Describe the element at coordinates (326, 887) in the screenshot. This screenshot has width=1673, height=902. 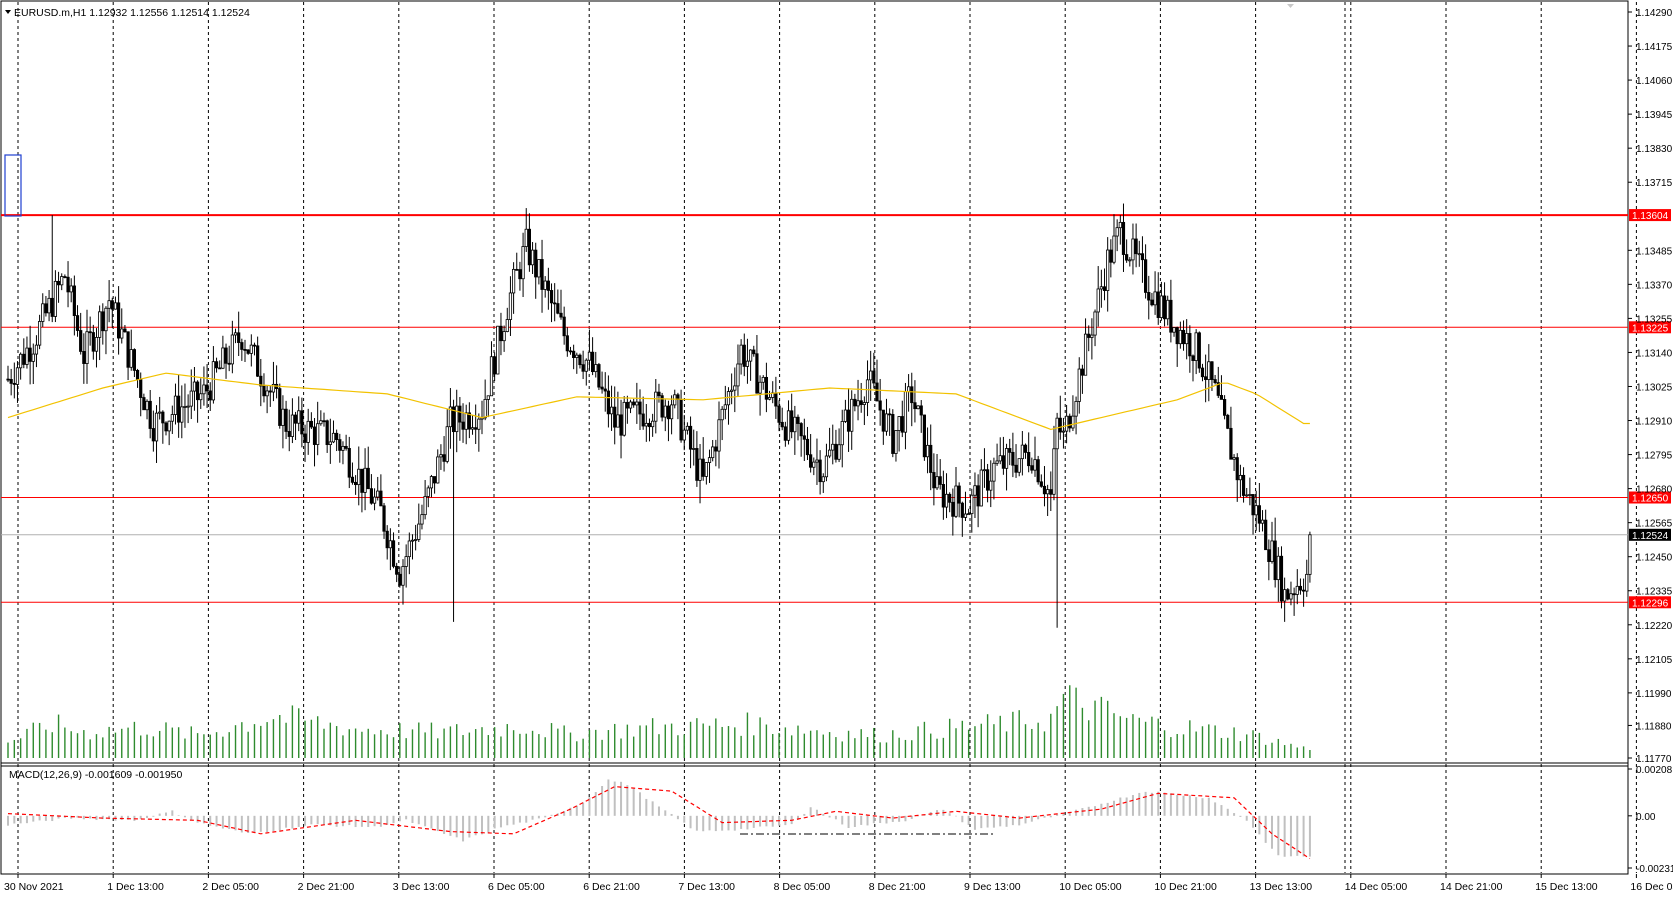
I see `time-label: 2 Dec 21:00` at that location.